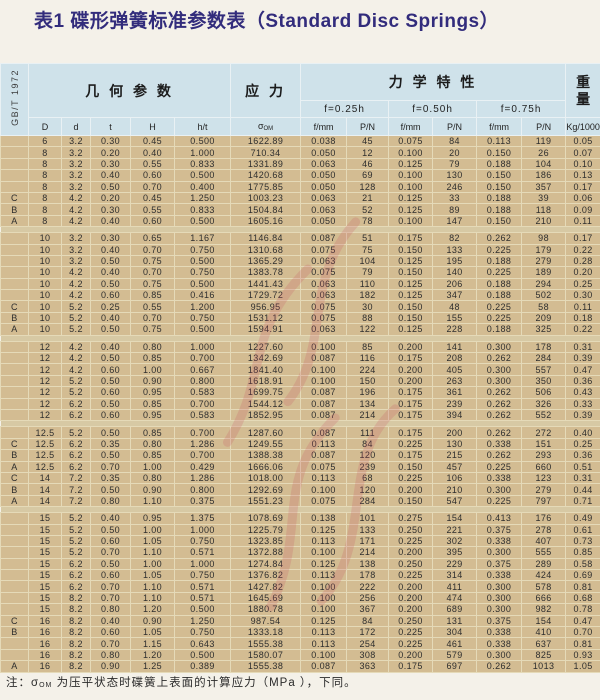 This screenshot has height=700, width=600. Describe the element at coordinates (45, 318) in the screenshot. I see `diameter-D-cell: 10` at that location.